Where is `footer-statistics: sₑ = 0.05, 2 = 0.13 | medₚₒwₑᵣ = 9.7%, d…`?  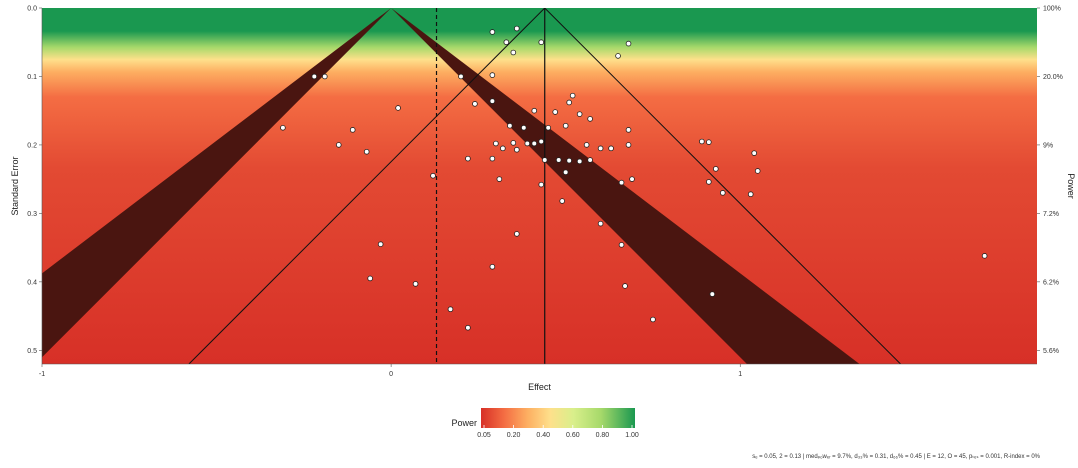
footer-statistics: sₑ = 0.05, 2 = 0.13 | medₚₒwₑᵣ = 9.7%, d… is located at coordinates (896, 457).